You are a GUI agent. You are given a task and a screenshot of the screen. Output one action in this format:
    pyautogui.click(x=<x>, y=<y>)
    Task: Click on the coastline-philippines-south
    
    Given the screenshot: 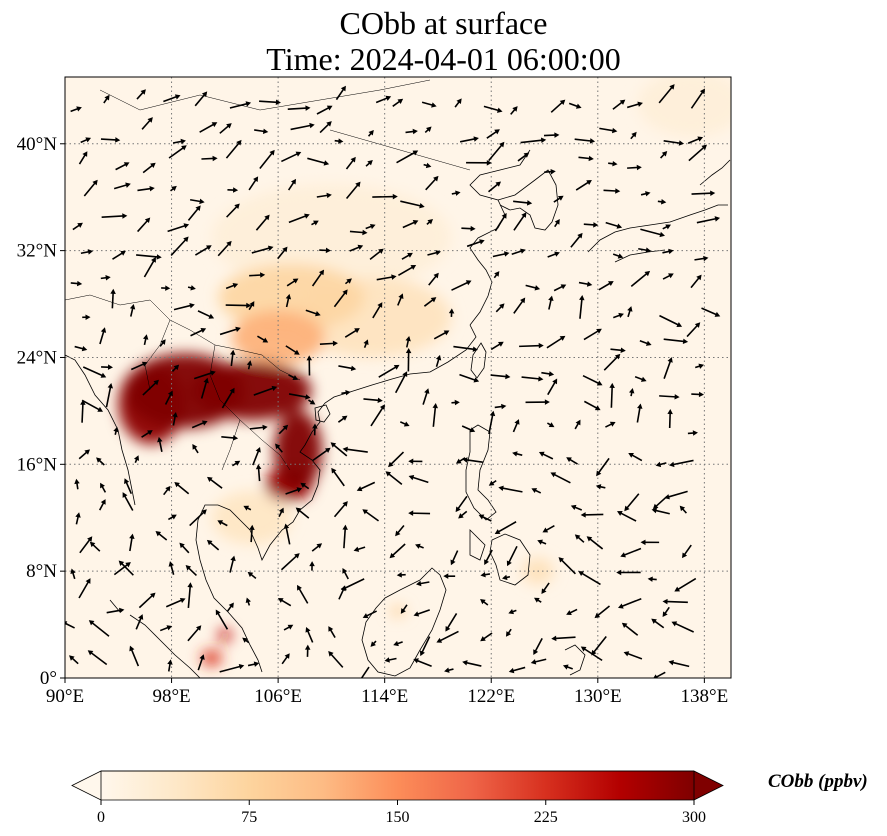 What is the action you would take?
    pyautogui.click(x=500, y=557)
    